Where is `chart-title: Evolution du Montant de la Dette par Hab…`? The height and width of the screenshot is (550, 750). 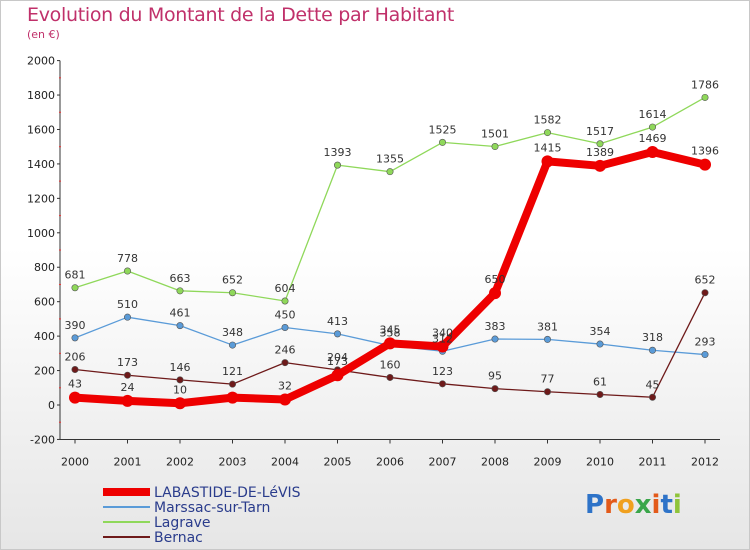
chart-title: Evolution du Montant de la Dette par Hab… is located at coordinates (241, 15).